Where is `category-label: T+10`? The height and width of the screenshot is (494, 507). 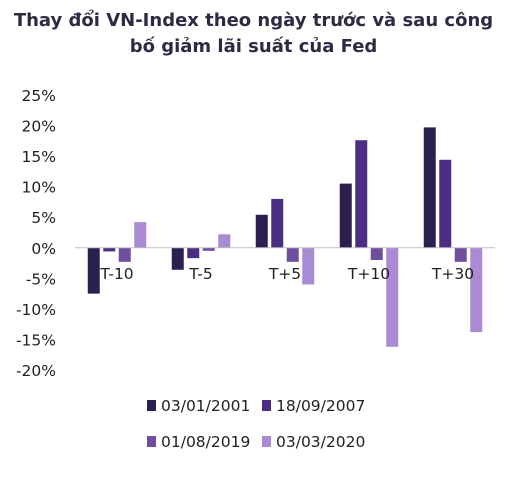
category-label: T+10 is located at coordinates (368, 274).